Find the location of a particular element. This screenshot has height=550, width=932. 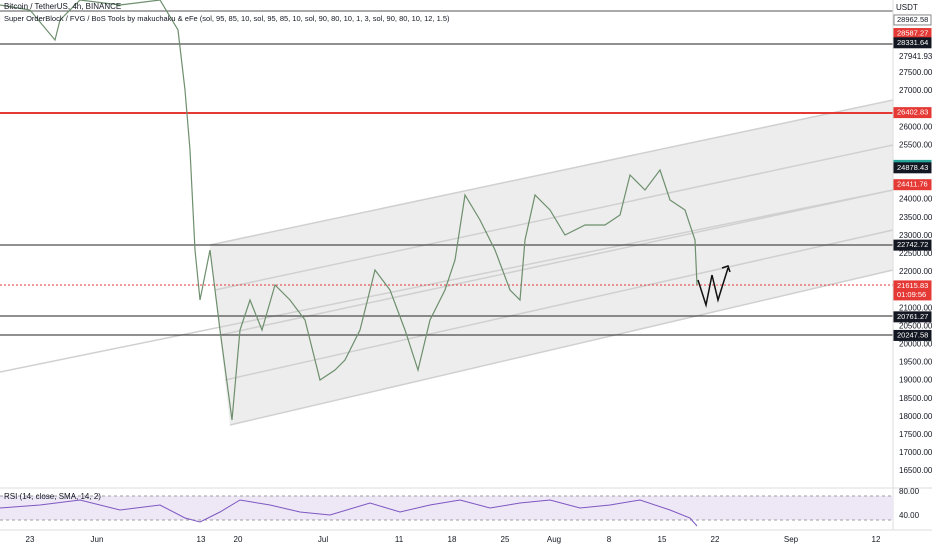

rsi-band is located at coordinates (446, 508).